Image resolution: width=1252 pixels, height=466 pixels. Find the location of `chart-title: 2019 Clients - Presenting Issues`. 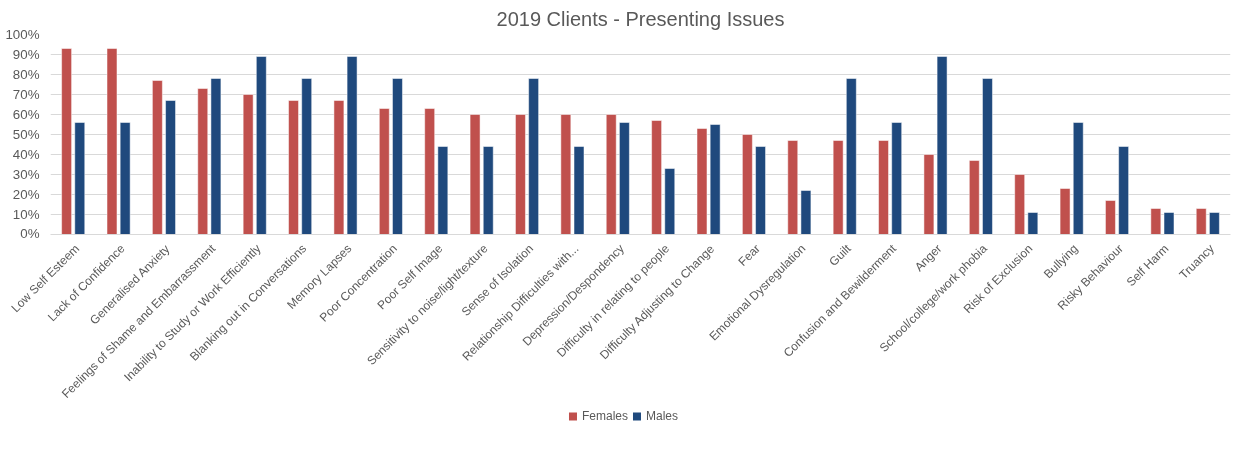

chart-title: 2019 Clients - Presenting Issues is located at coordinates (640, 18).